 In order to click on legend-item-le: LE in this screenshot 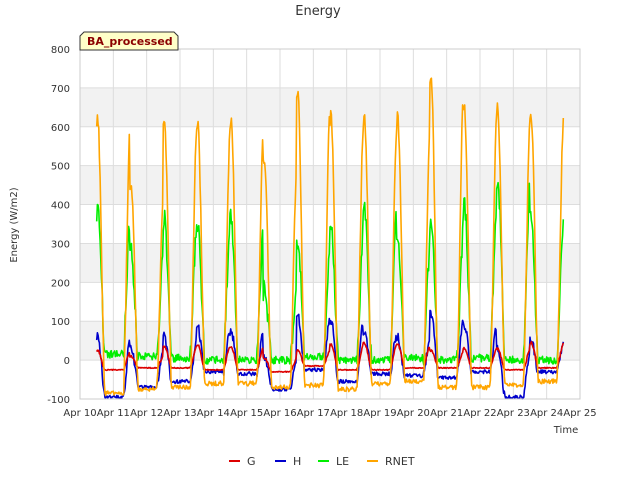, I will do `click(333, 461)`.